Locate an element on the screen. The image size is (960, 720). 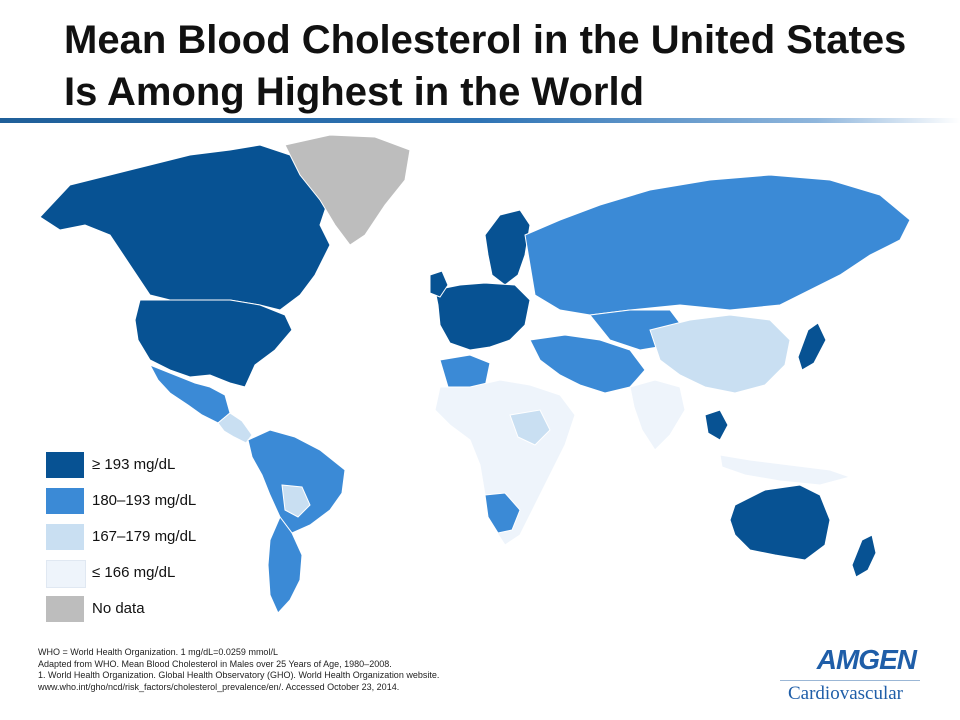
brand-logo: AMGEN Cardiovascular is located at coordinates (855, 675).